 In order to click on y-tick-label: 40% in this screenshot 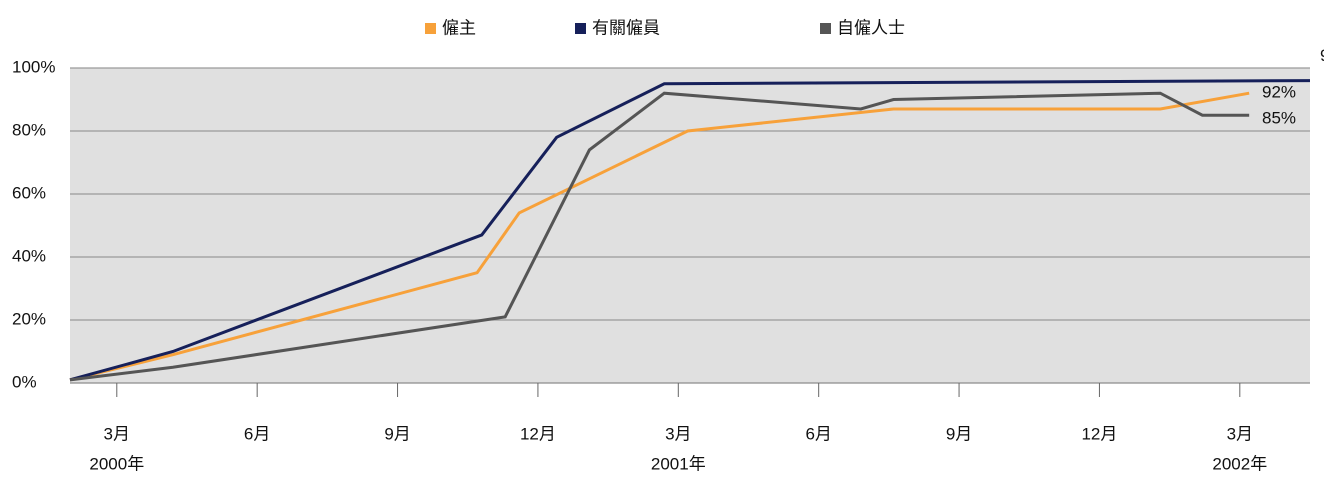, I will do `click(29, 255)`.